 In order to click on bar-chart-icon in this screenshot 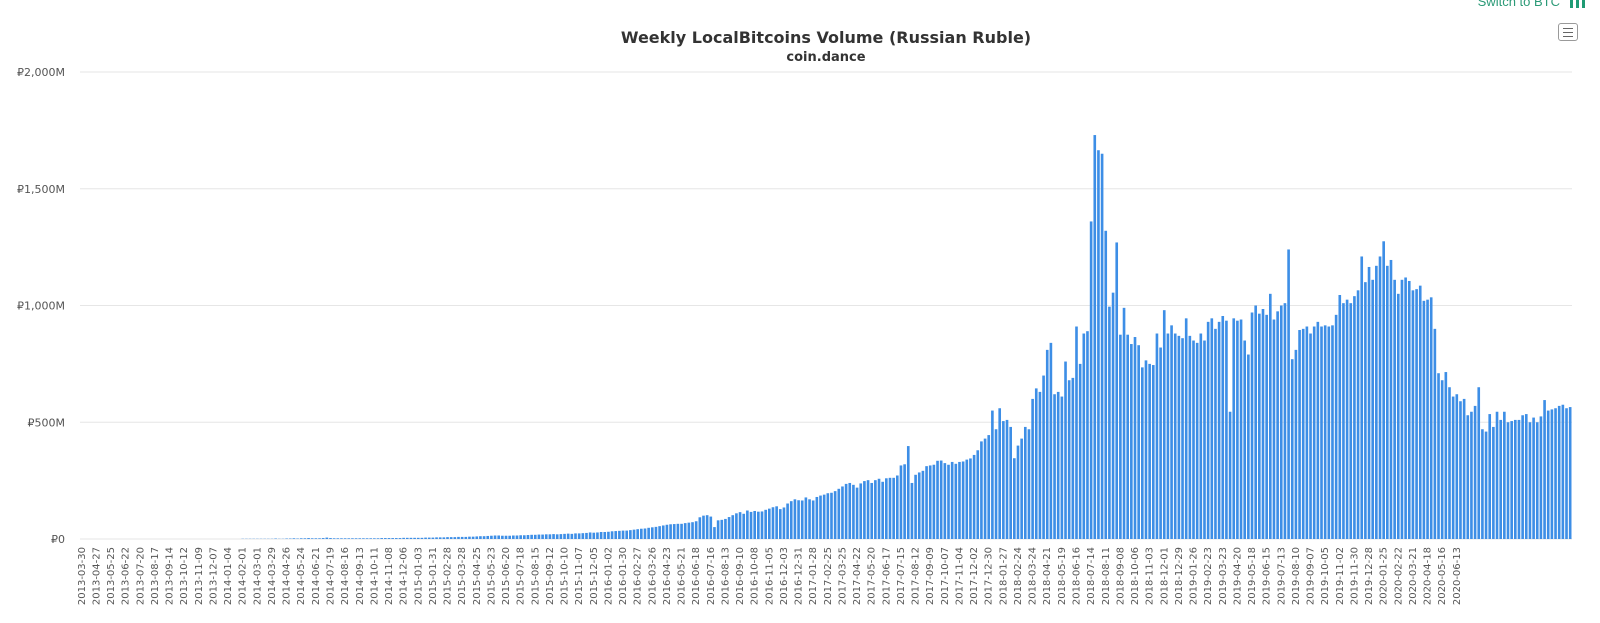, I will do `click(1578, 4)`.